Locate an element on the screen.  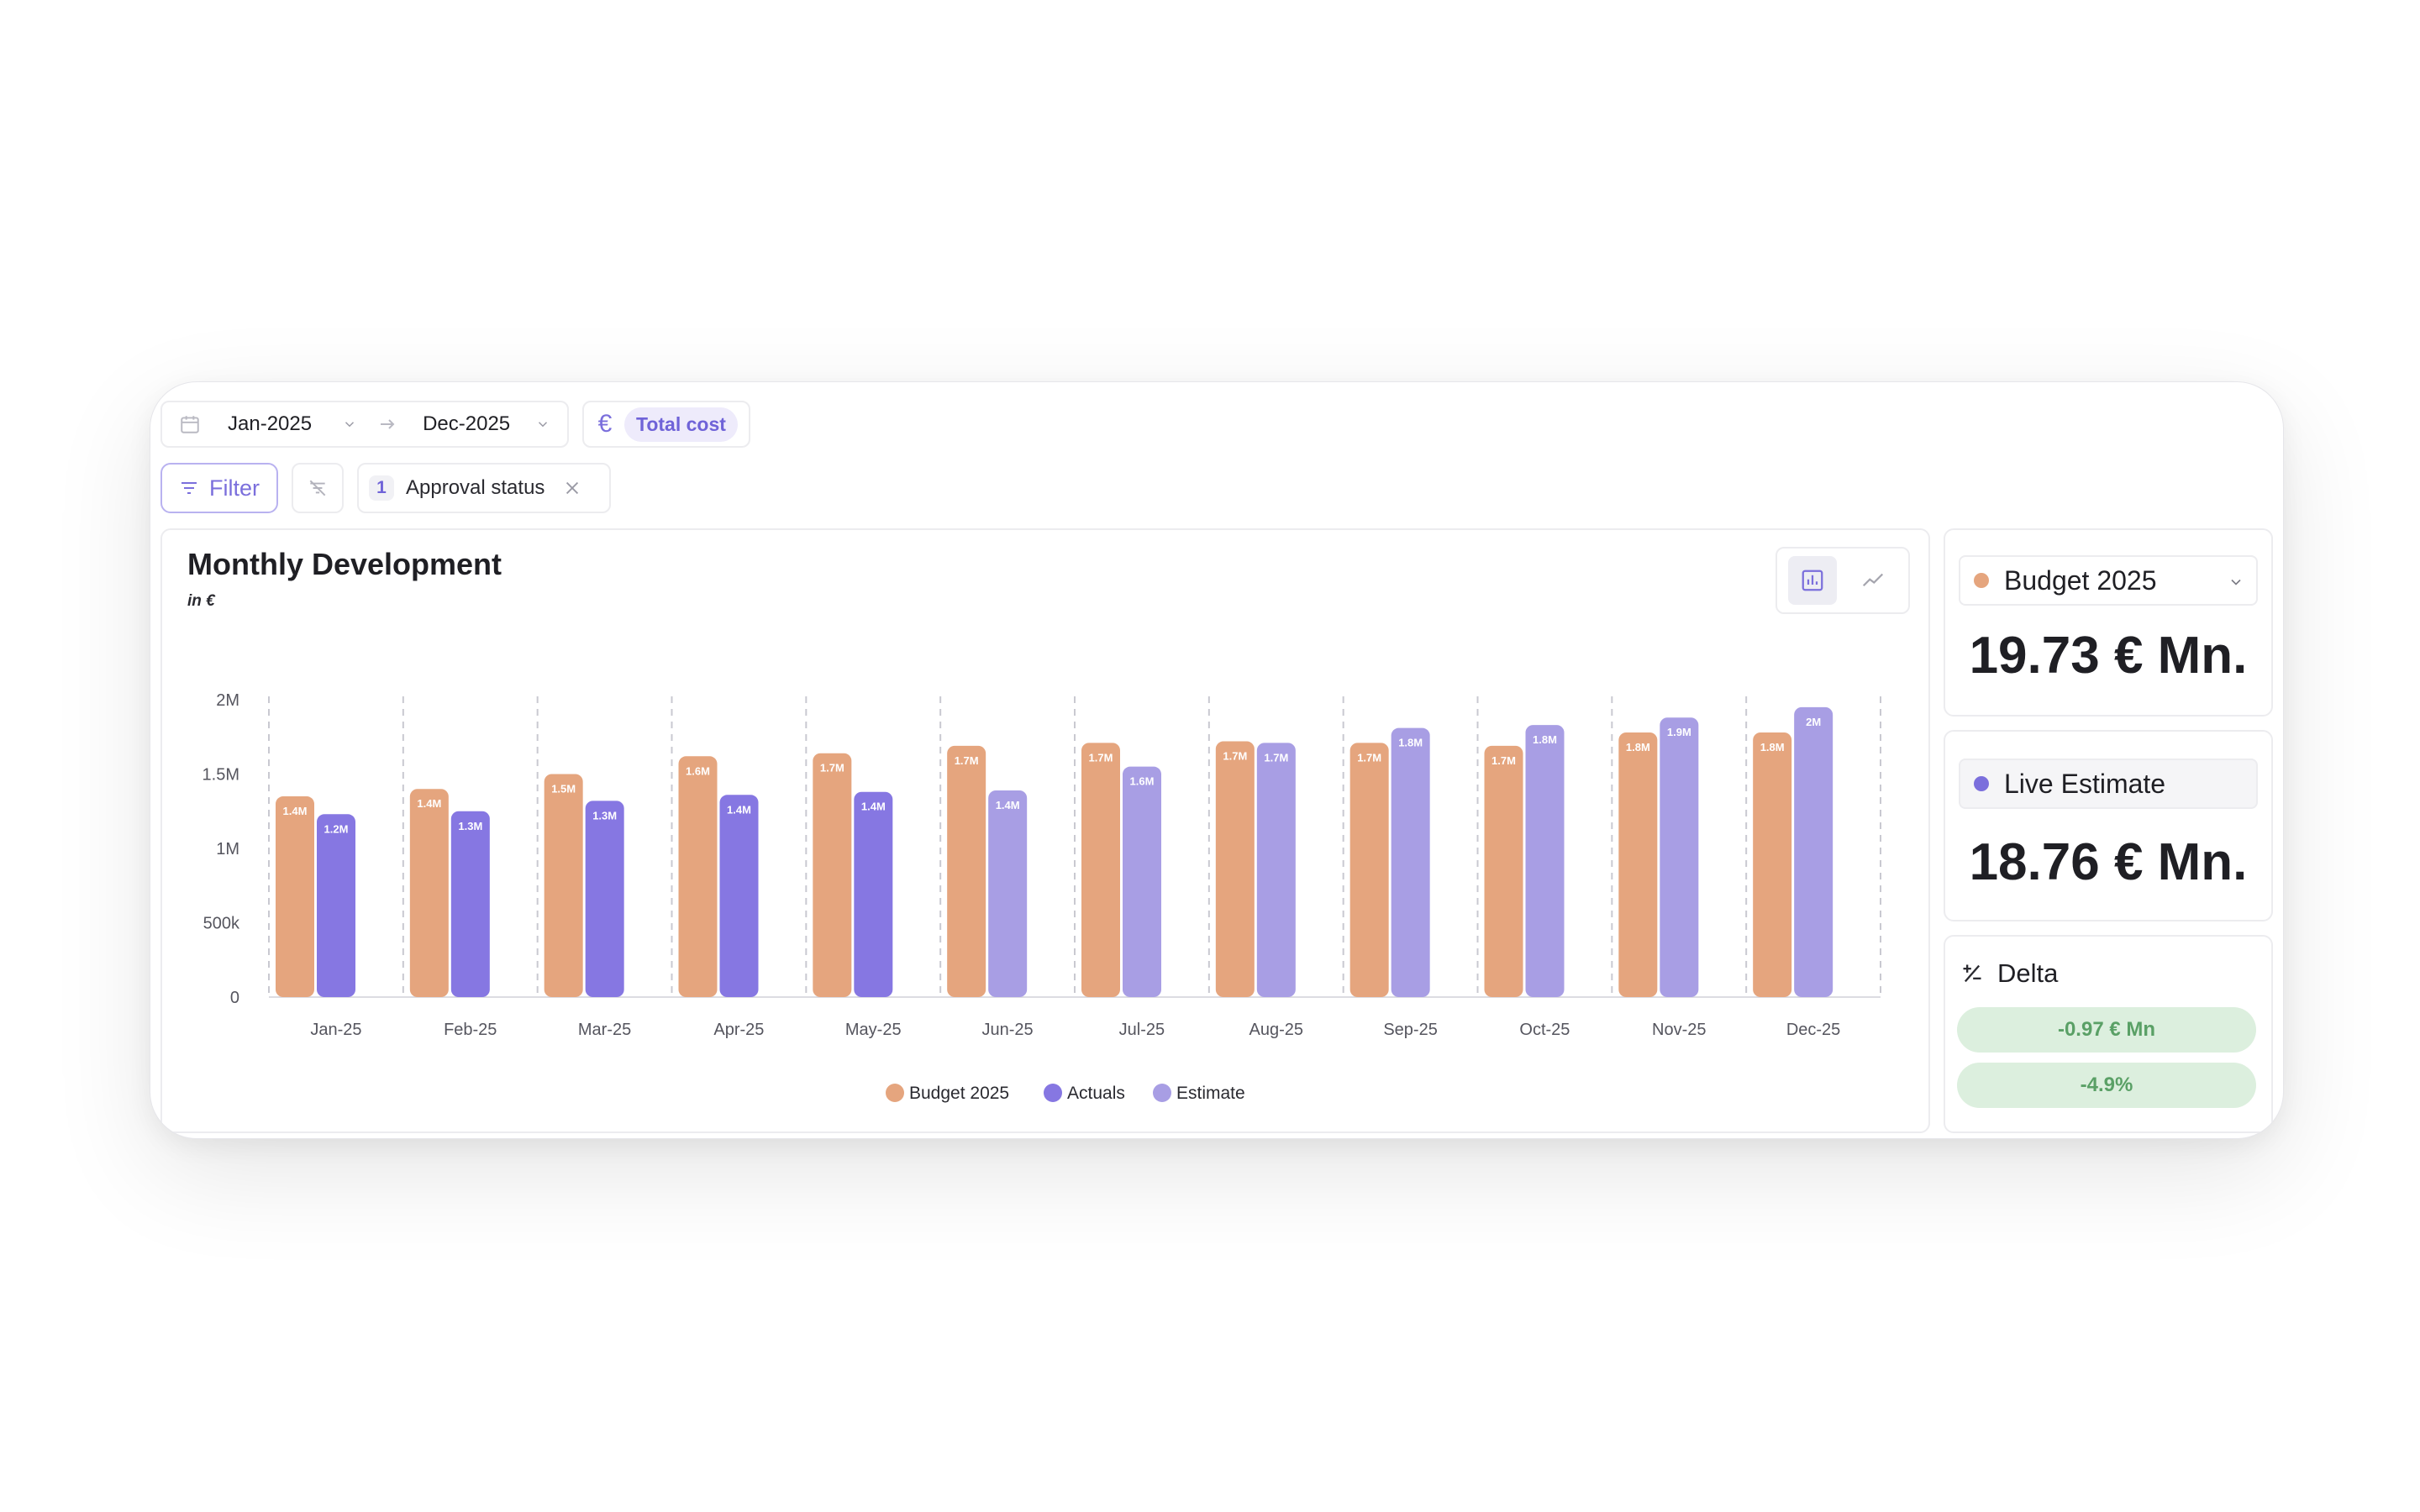
x-tick-label: Oct-25 is located at coordinates (1544, 1030).